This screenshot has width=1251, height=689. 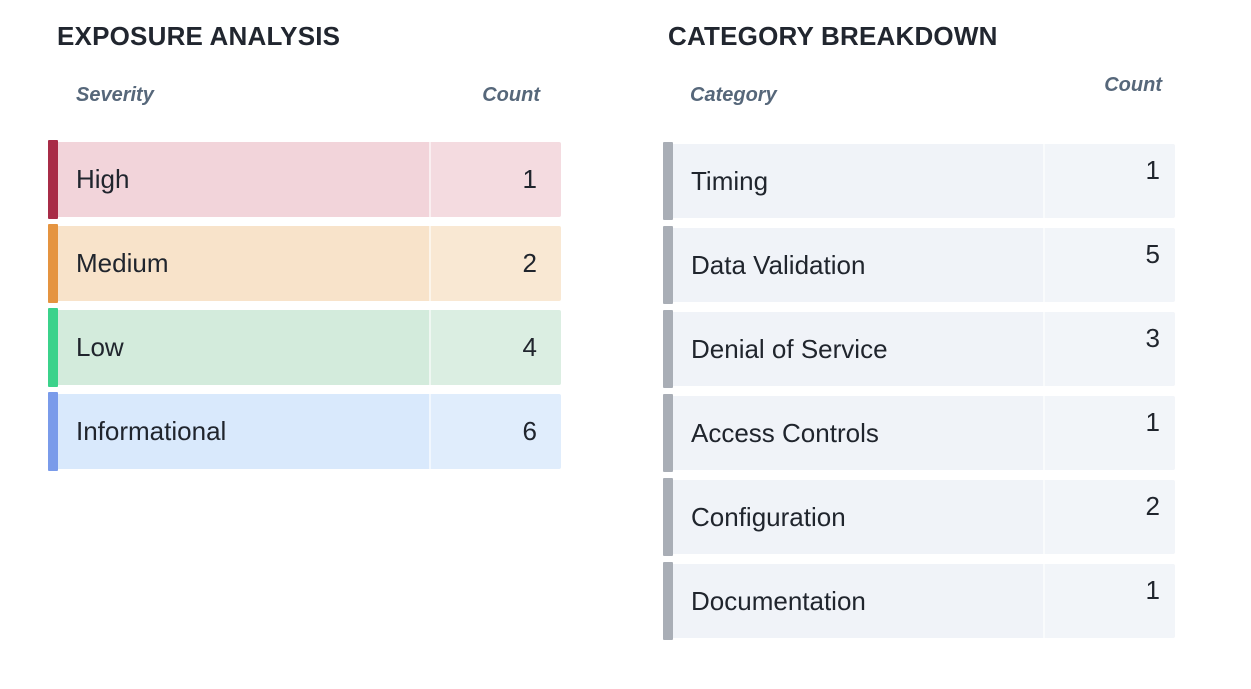 What do you see at coordinates (919, 349) in the screenshot?
I see `table-row: Denial of Service 3` at bounding box center [919, 349].